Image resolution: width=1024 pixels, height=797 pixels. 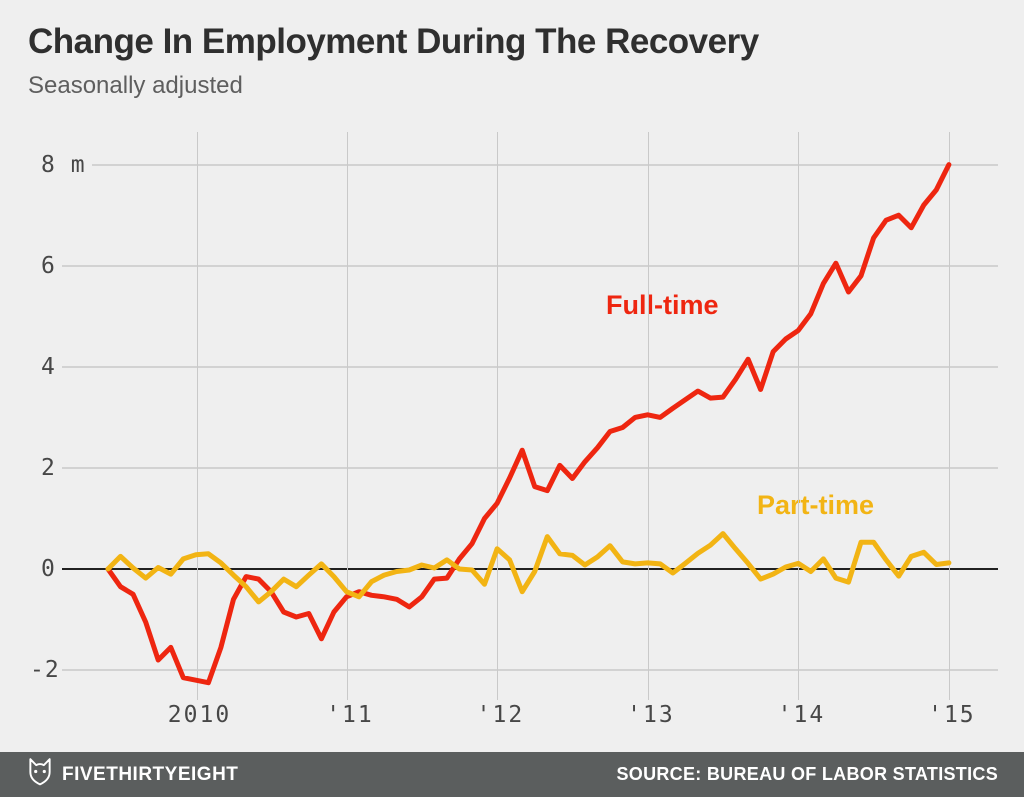 What do you see at coordinates (48, 366) in the screenshot?
I see `y-tick-label: 4` at bounding box center [48, 366].